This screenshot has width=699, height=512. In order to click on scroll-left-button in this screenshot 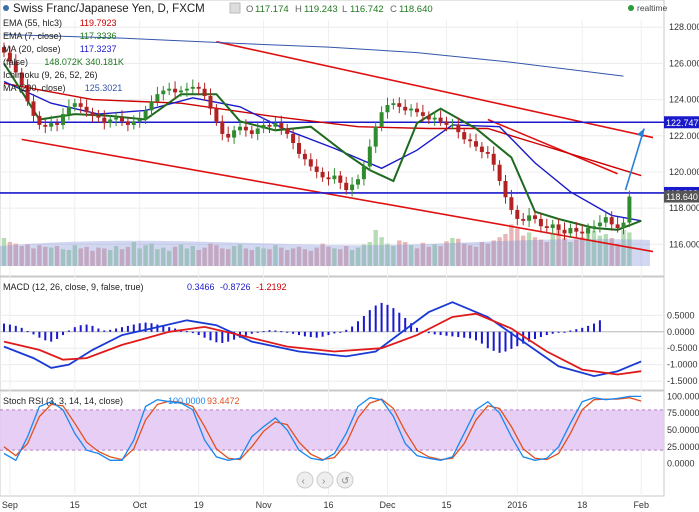, I will do `click(305, 480)`.